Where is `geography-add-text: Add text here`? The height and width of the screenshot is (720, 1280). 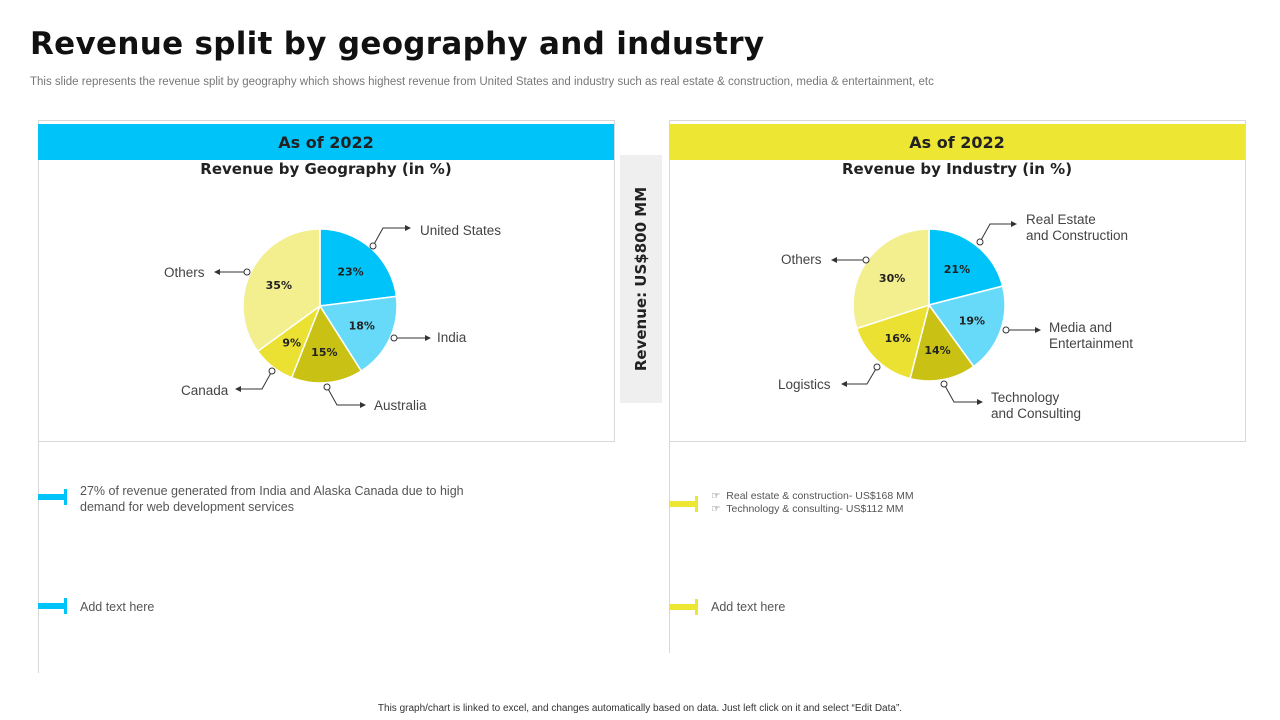
geography-add-text: Add text here is located at coordinates (117, 607).